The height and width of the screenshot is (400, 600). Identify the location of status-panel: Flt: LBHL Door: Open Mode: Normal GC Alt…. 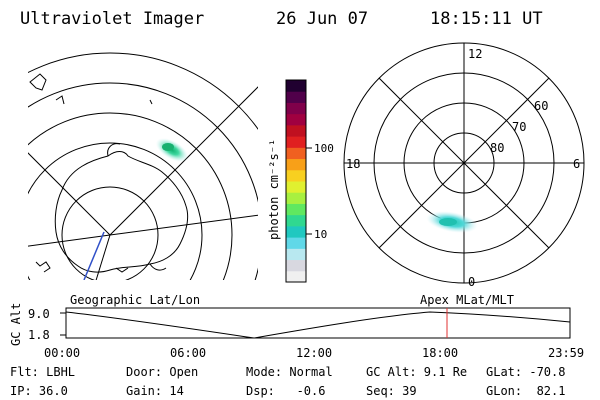
(287, 381).